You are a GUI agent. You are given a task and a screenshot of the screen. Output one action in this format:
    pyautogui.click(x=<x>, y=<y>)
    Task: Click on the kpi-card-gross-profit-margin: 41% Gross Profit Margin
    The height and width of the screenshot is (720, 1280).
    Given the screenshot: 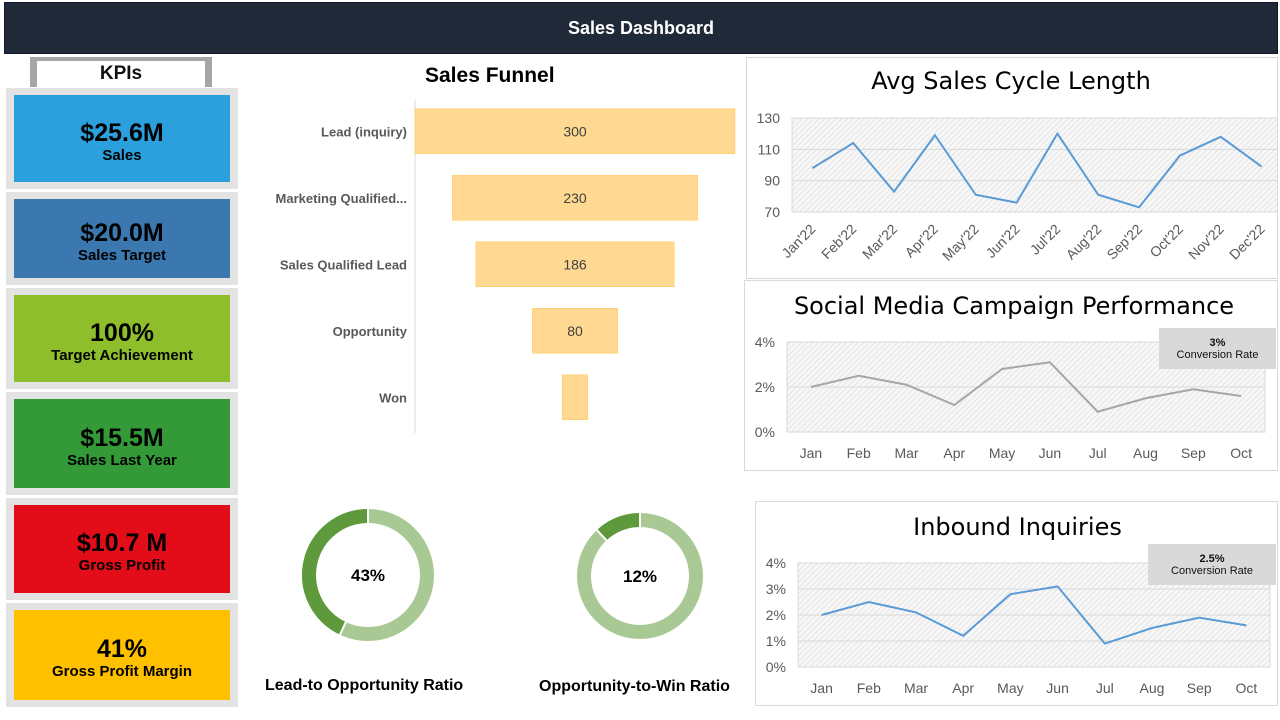 What is the action you would take?
    pyautogui.click(x=122, y=655)
    